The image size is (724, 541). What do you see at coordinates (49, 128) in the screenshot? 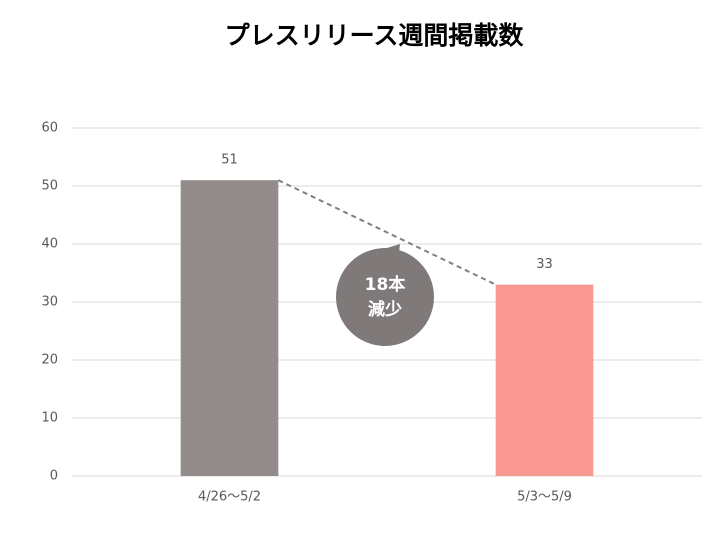
I see `y-tick-label: 60` at bounding box center [49, 128].